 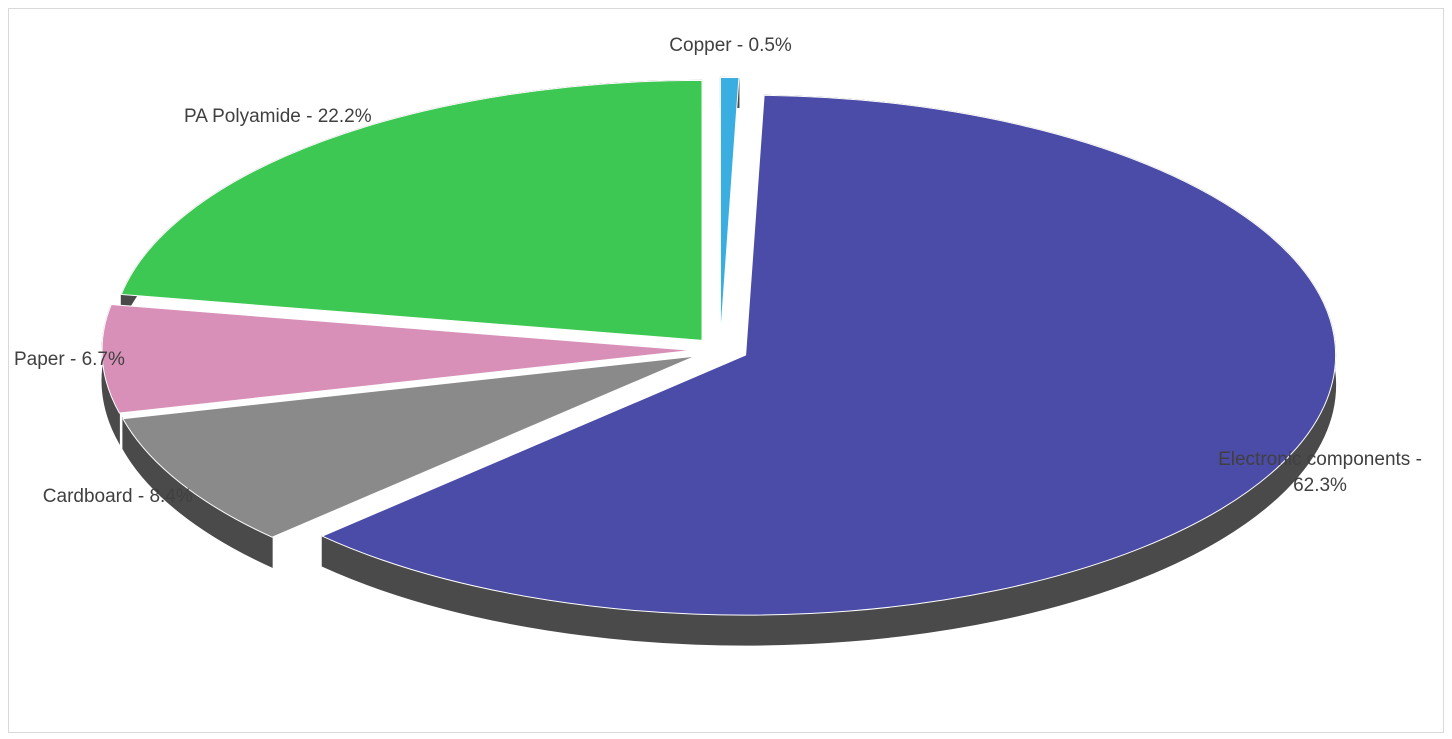 I want to click on data-label: Electronic components - 62.3%, so click(x=1320, y=472).